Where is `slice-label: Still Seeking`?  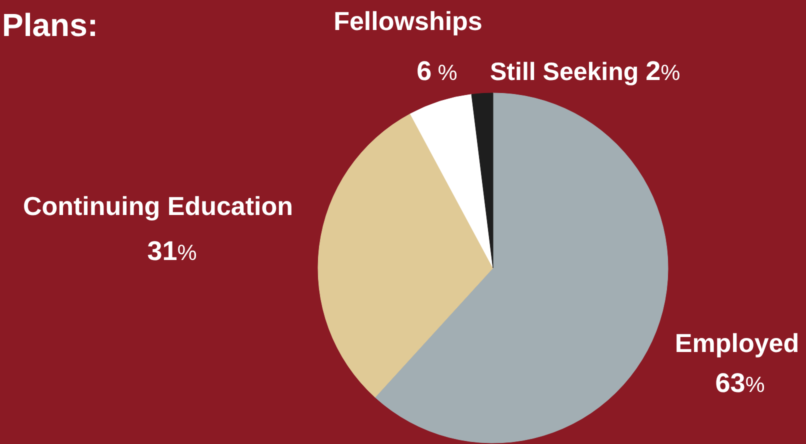 slice-label: Still Seeking is located at coordinates (568, 72).